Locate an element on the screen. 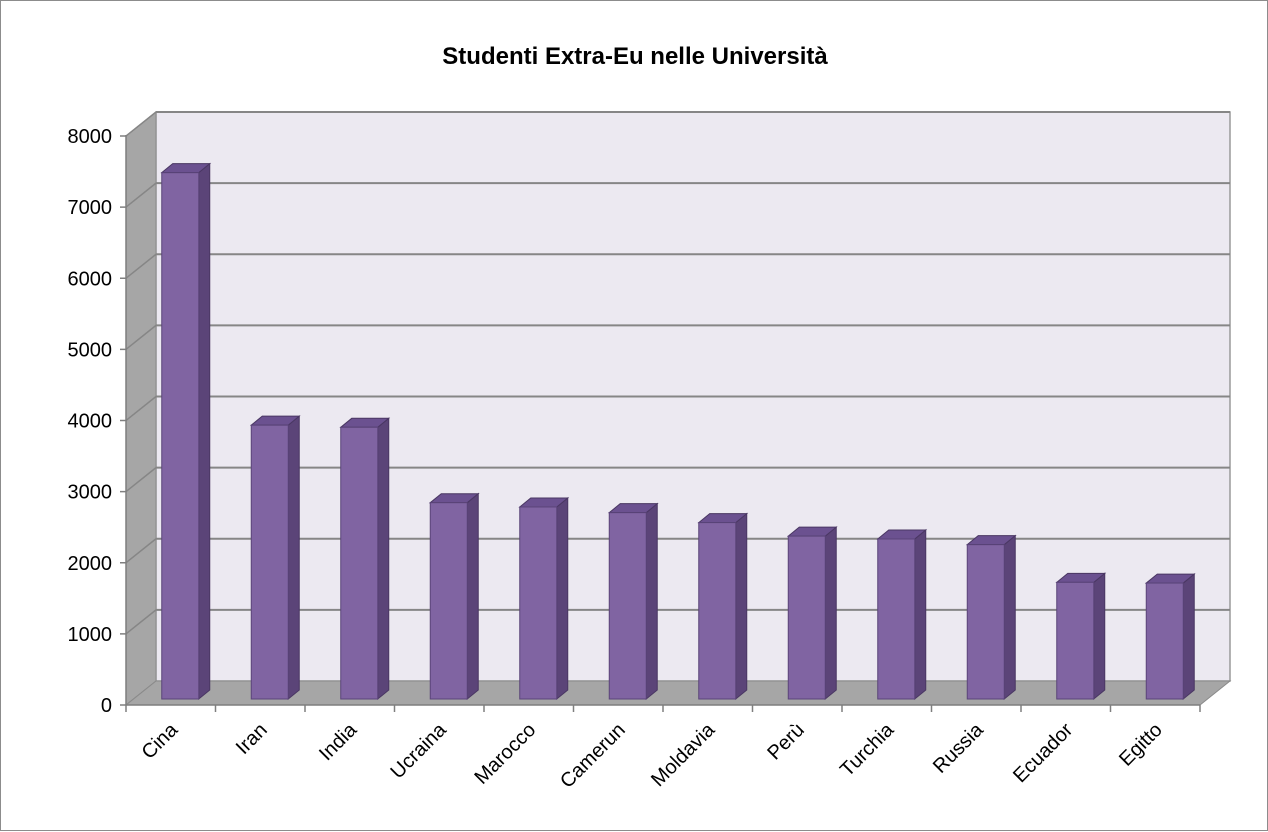 This screenshot has height=832, width=1268. x-tick-label-russia: Russia is located at coordinates (958, 747).